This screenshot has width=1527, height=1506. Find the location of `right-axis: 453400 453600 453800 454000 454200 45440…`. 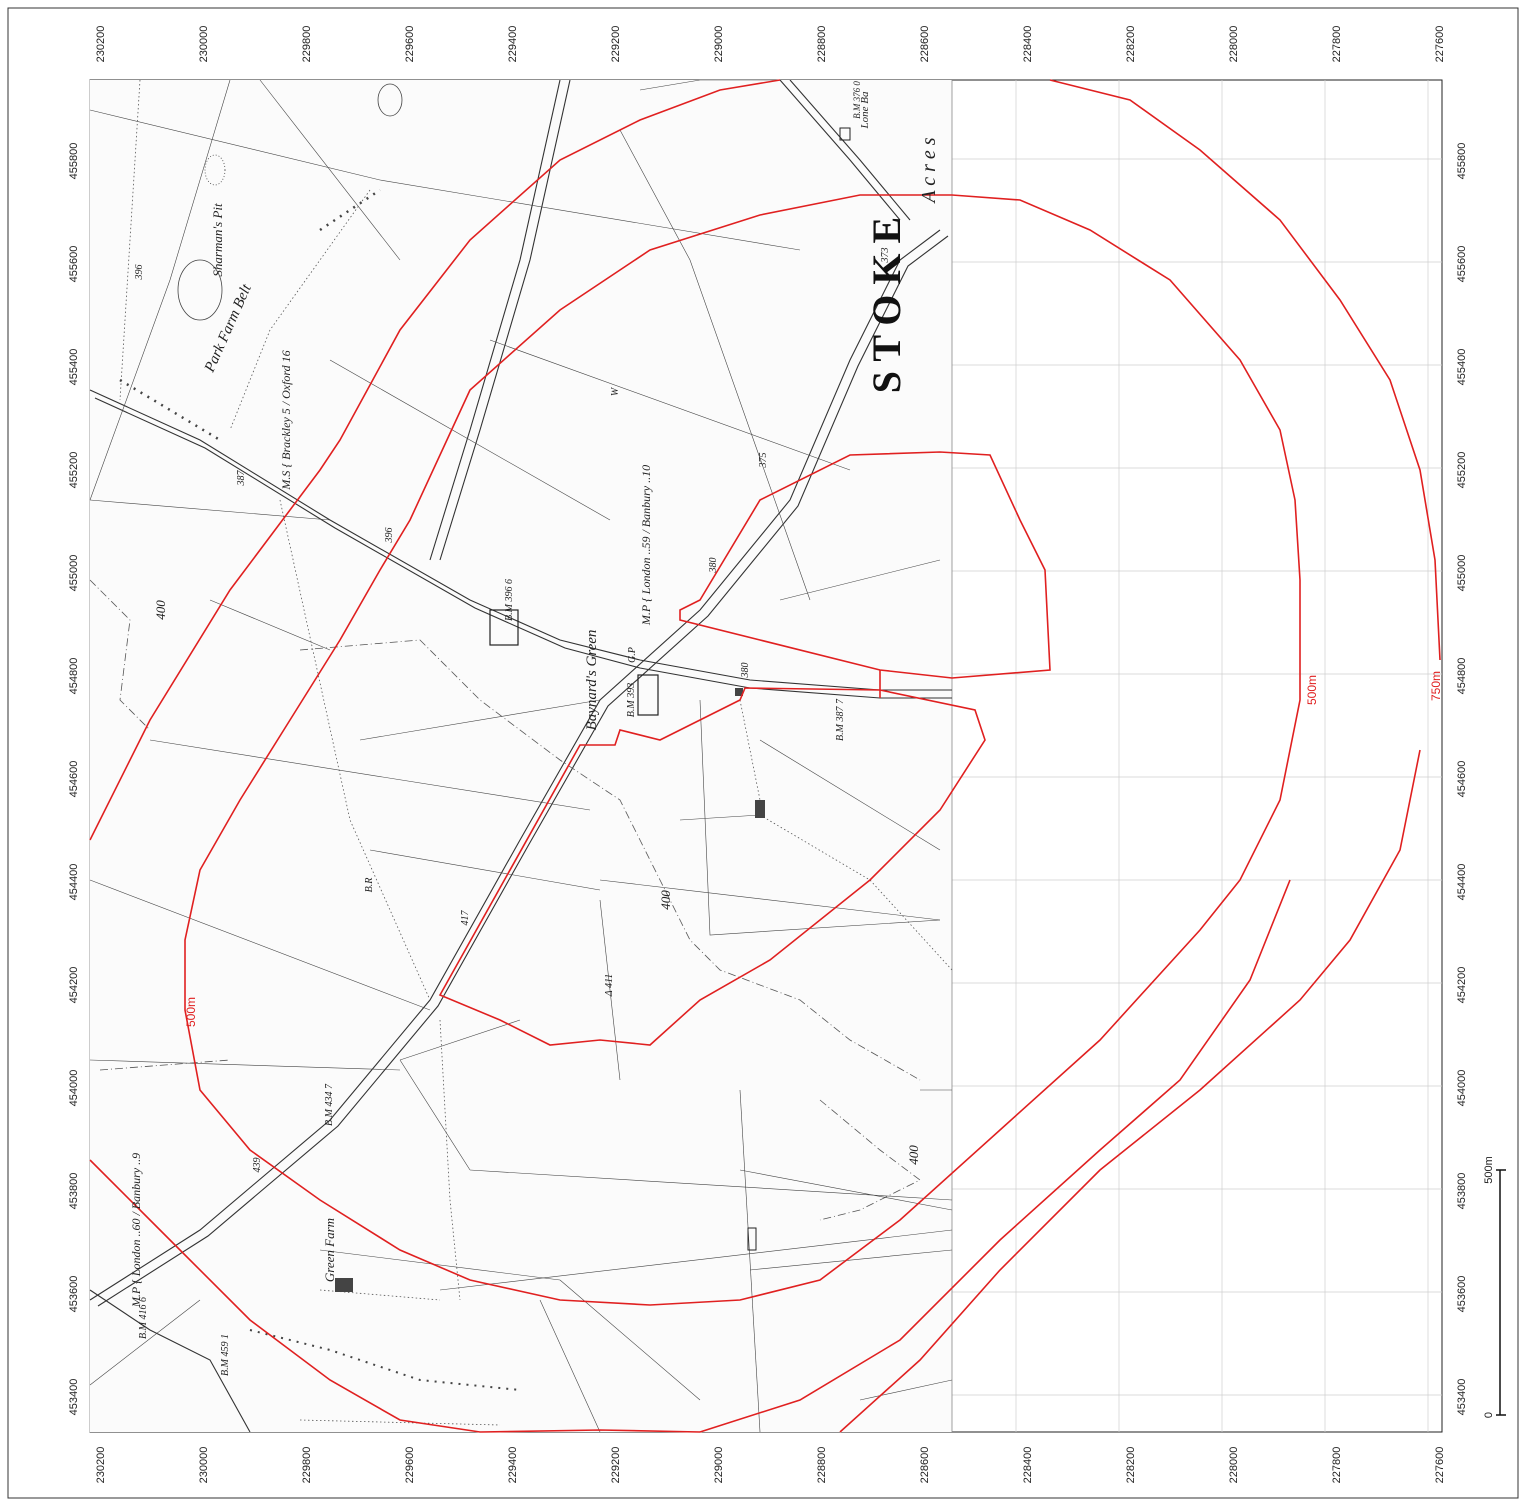

right-axis: 453400 453600 453800 454000 454200 45440… is located at coordinates (1462, 779).